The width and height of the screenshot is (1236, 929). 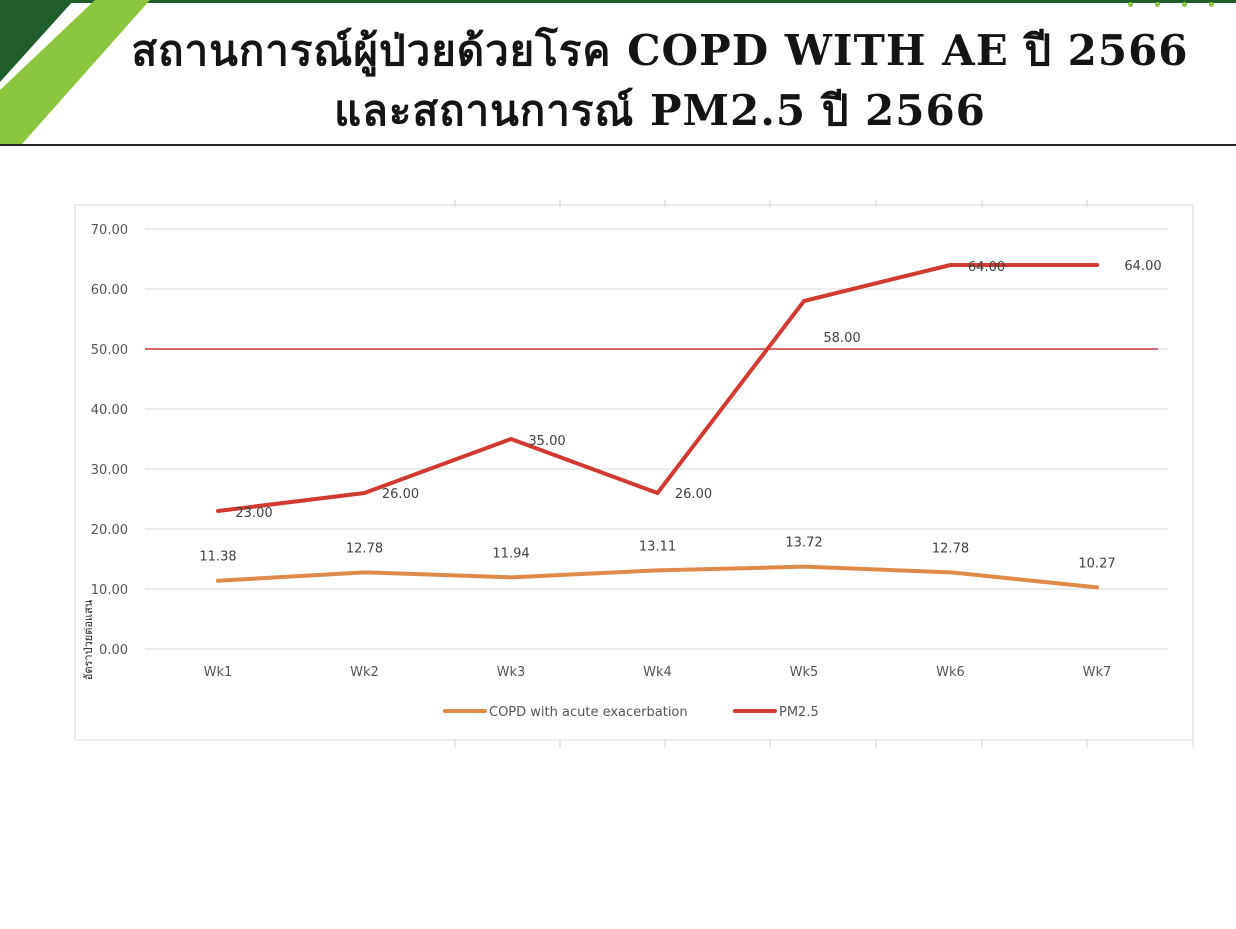 What do you see at coordinates (1096, 563) in the screenshot?
I see `data-label: 10.27` at bounding box center [1096, 563].